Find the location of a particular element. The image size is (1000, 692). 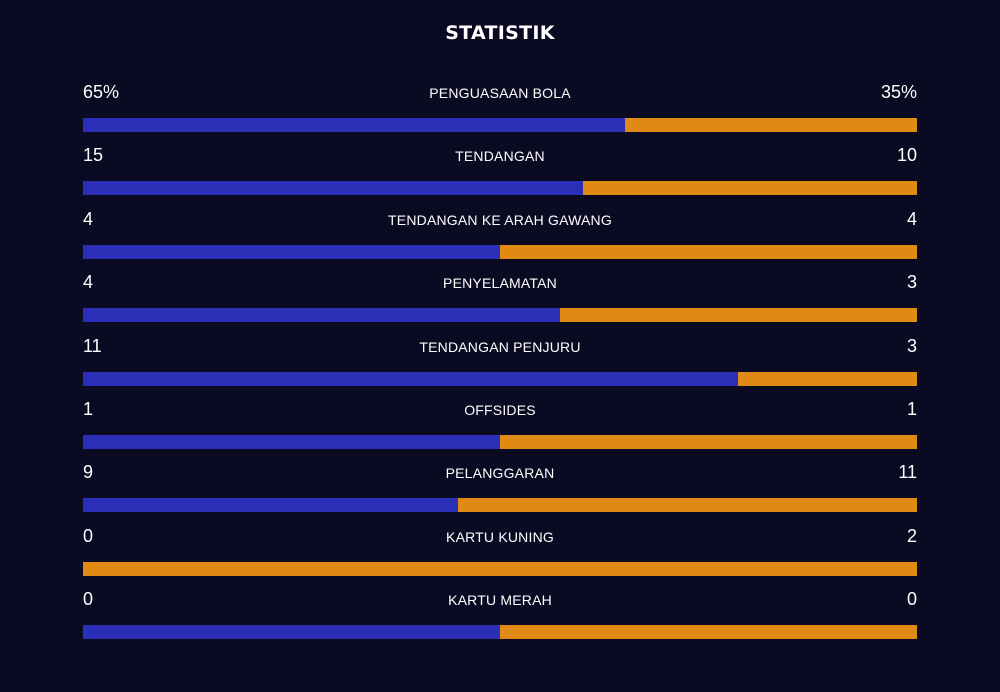

stat-row: 0 KARTU MERAH 0 is located at coordinates (500, 618).